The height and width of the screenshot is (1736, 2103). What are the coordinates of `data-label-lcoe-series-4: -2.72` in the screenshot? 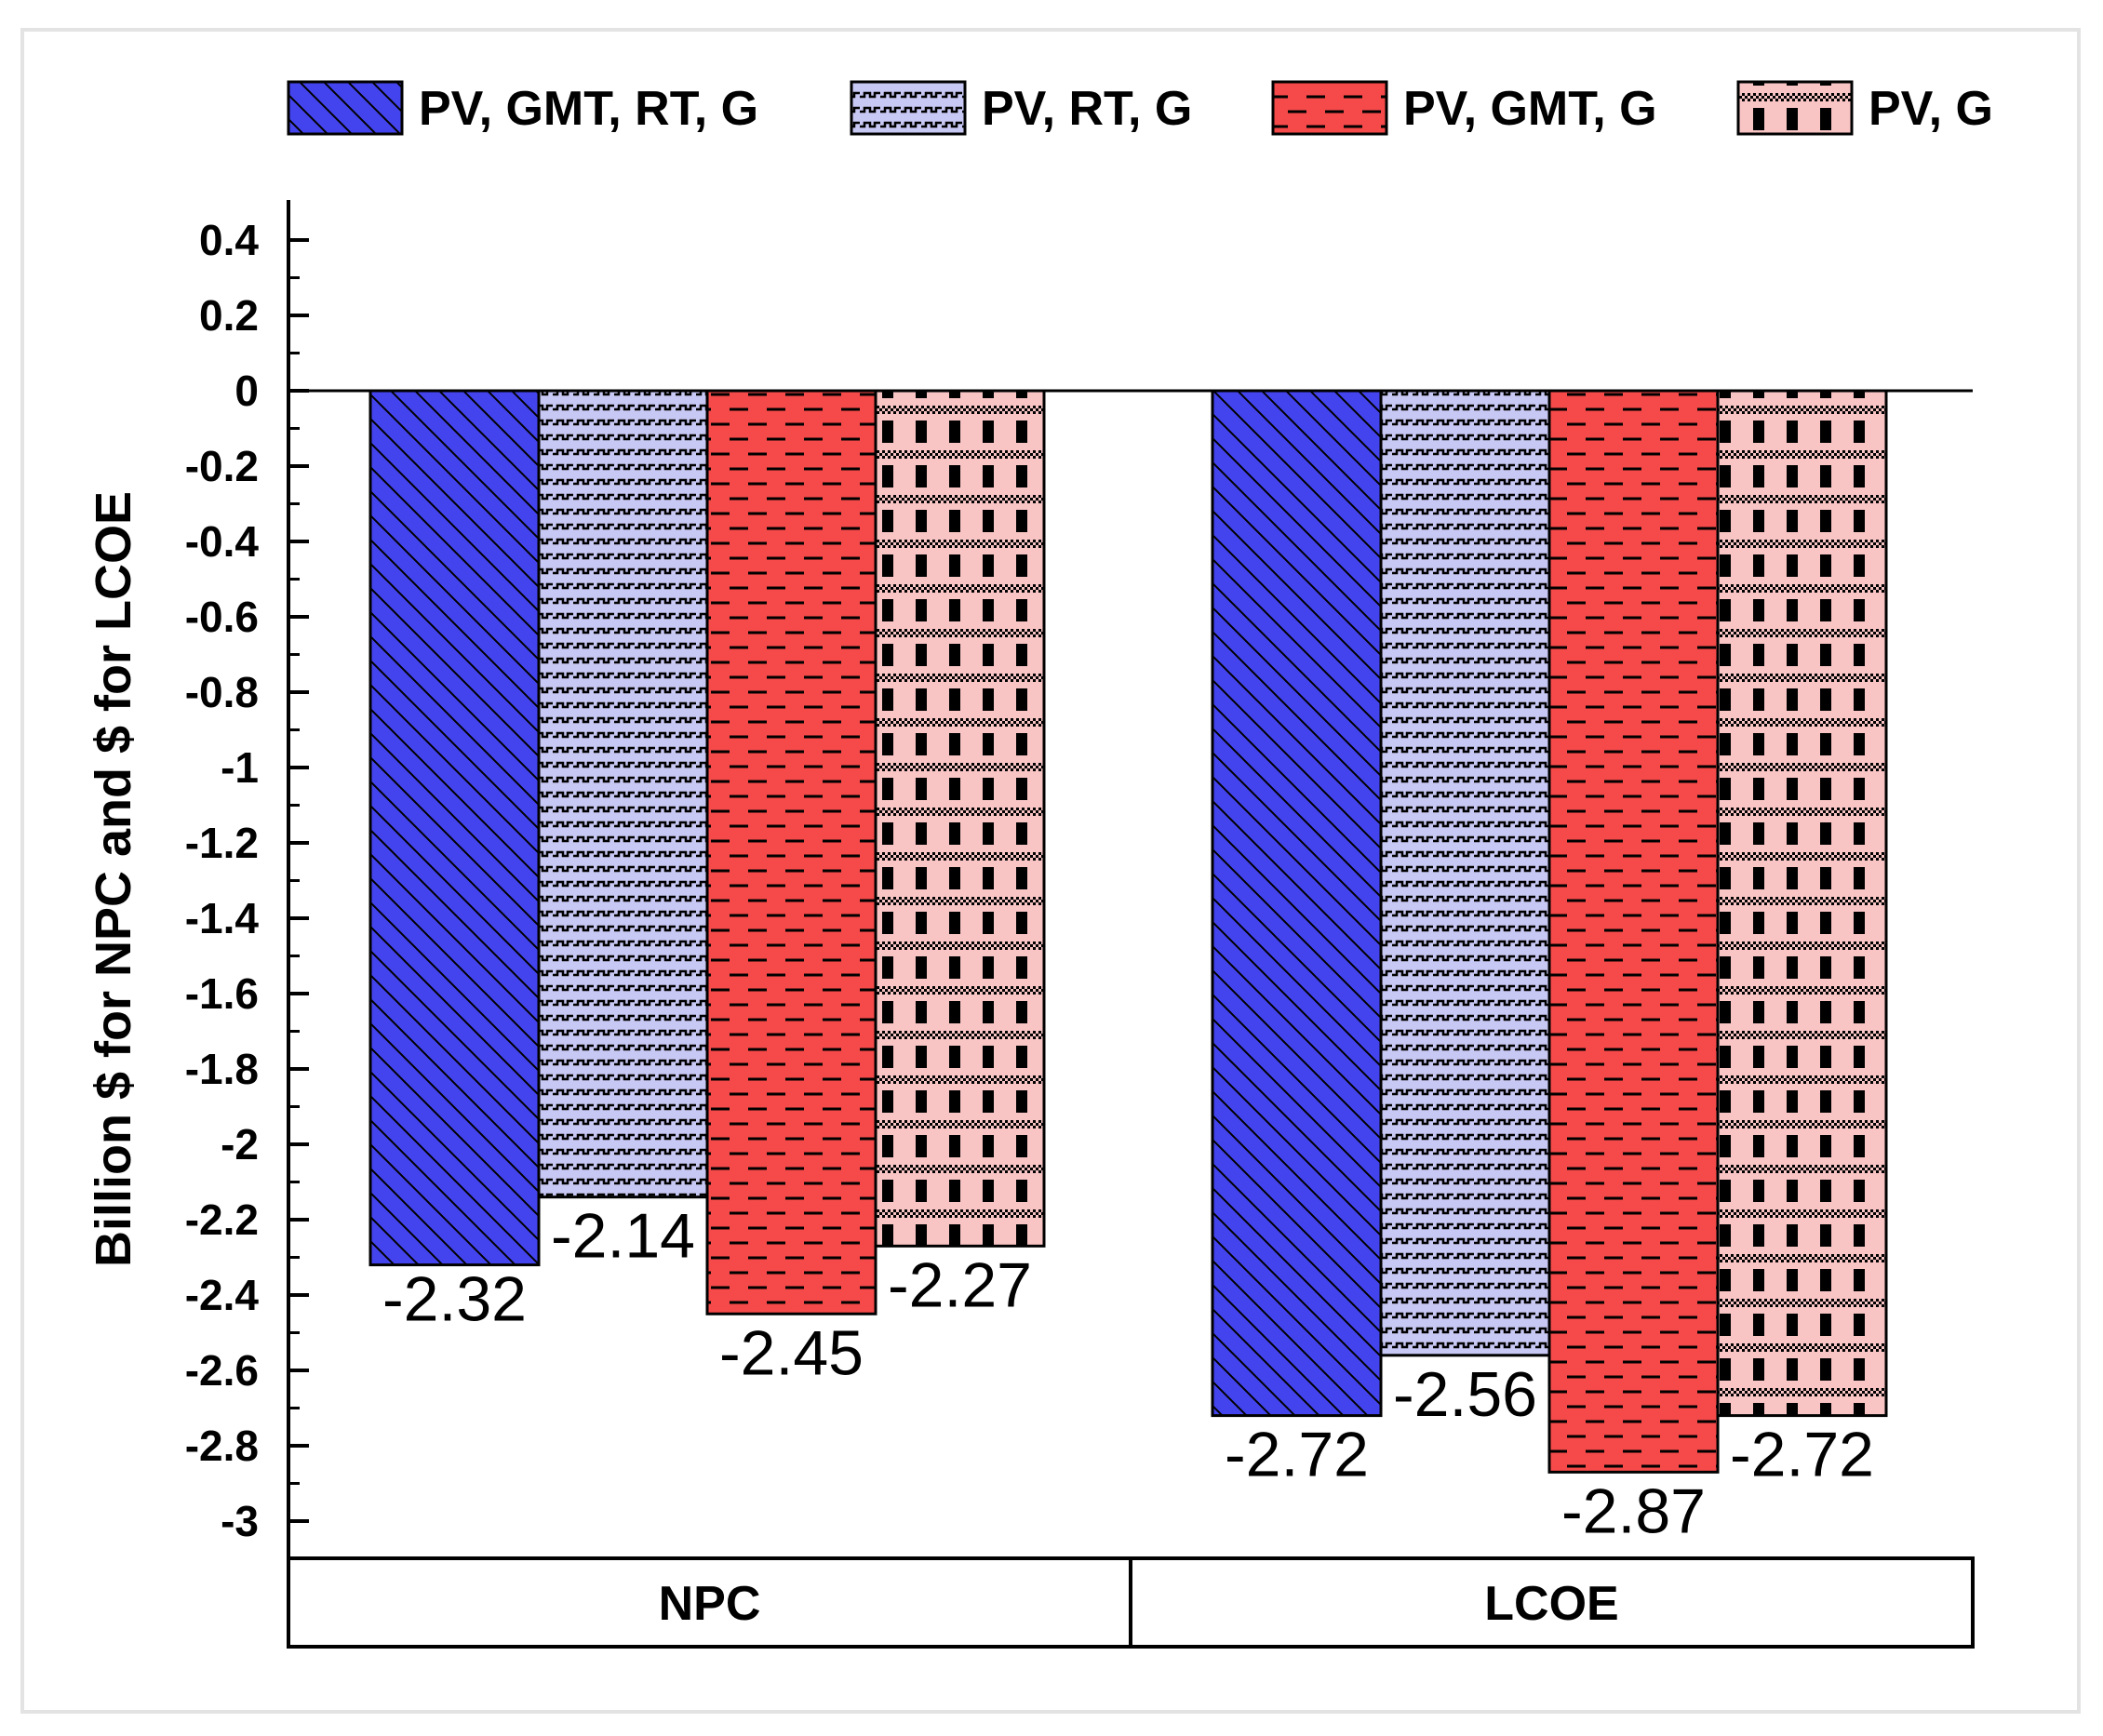 It's located at (1802, 1455).